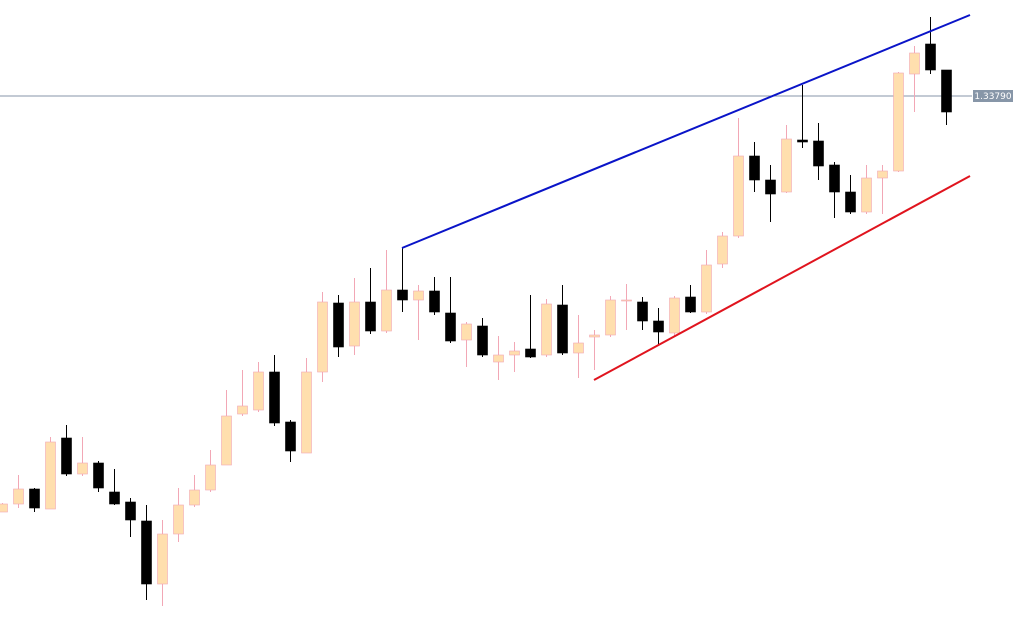  I want to click on price-label-box, so click(993, 96).